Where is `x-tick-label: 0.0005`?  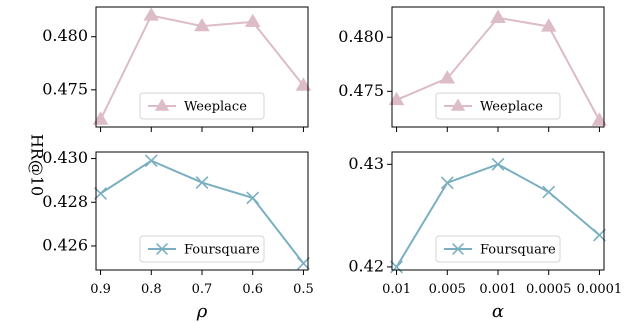 x-tick-label: 0.0005 is located at coordinates (549, 289).